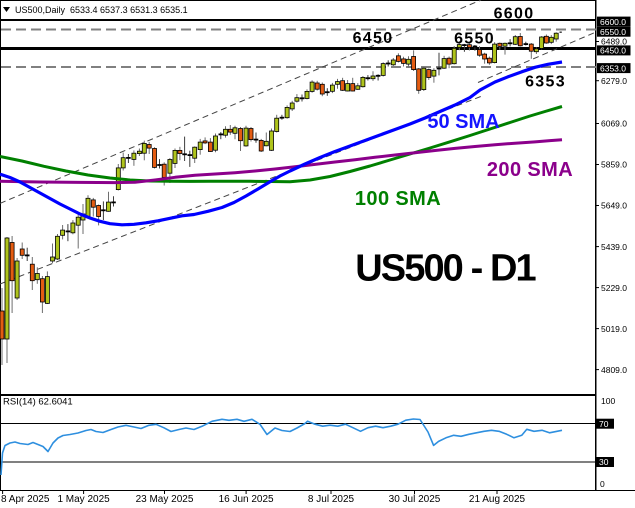 The height and width of the screenshot is (508, 635). Describe the element at coordinates (614, 165) in the screenshot. I see `svg-text: 5859.0` at that location.